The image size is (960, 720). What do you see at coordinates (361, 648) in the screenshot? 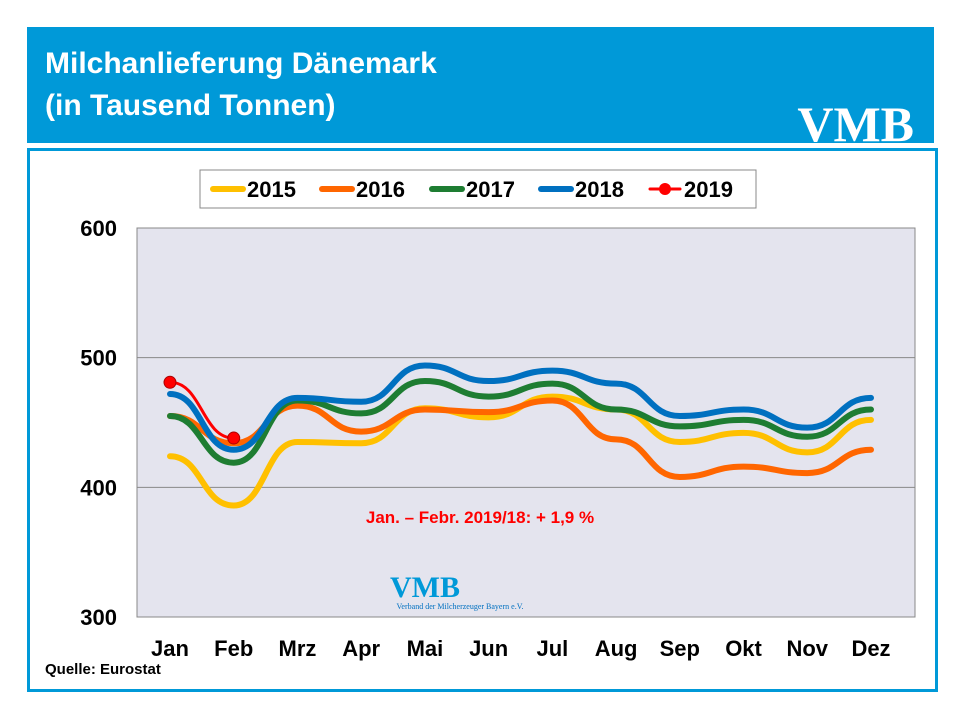
I see `x-tick-label: Apr` at bounding box center [361, 648].